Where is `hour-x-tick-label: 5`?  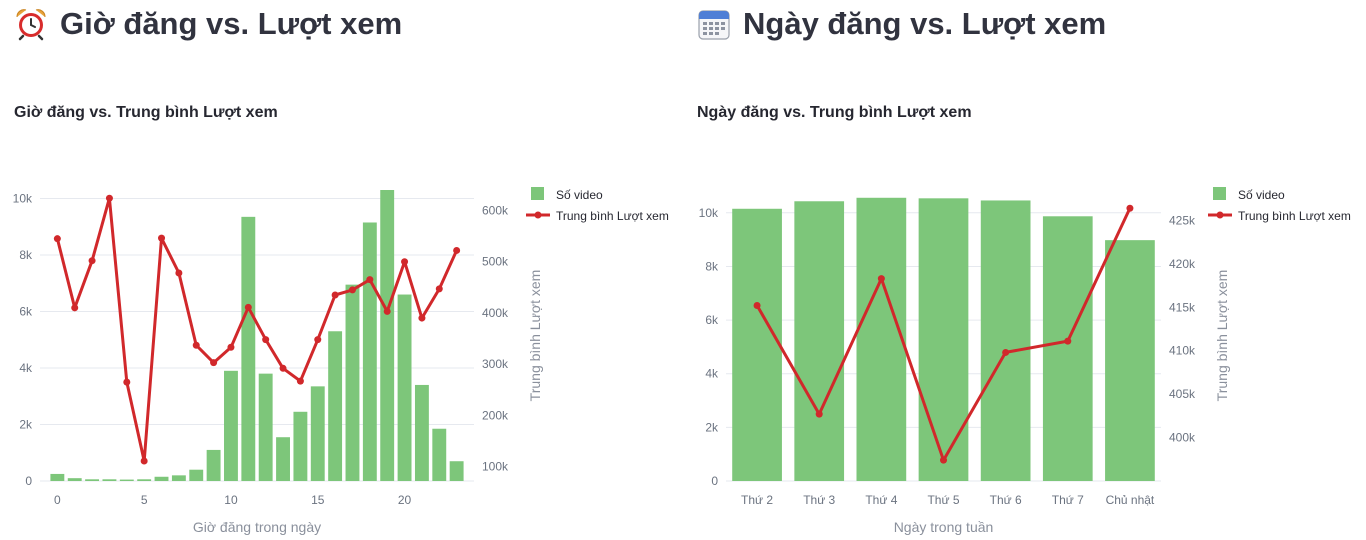
hour-x-tick-label: 5 is located at coordinates (144, 500).